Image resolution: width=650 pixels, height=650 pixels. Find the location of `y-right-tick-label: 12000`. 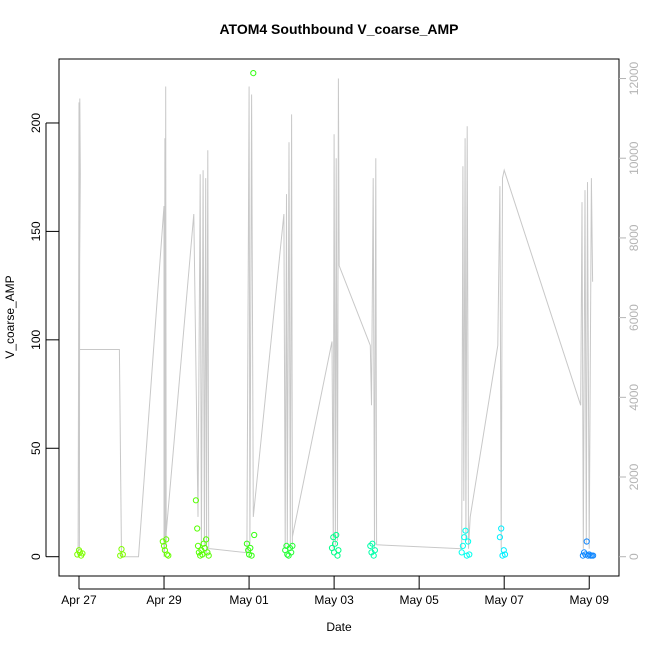

y-right-tick-label: 12000 is located at coordinates (634, 78).